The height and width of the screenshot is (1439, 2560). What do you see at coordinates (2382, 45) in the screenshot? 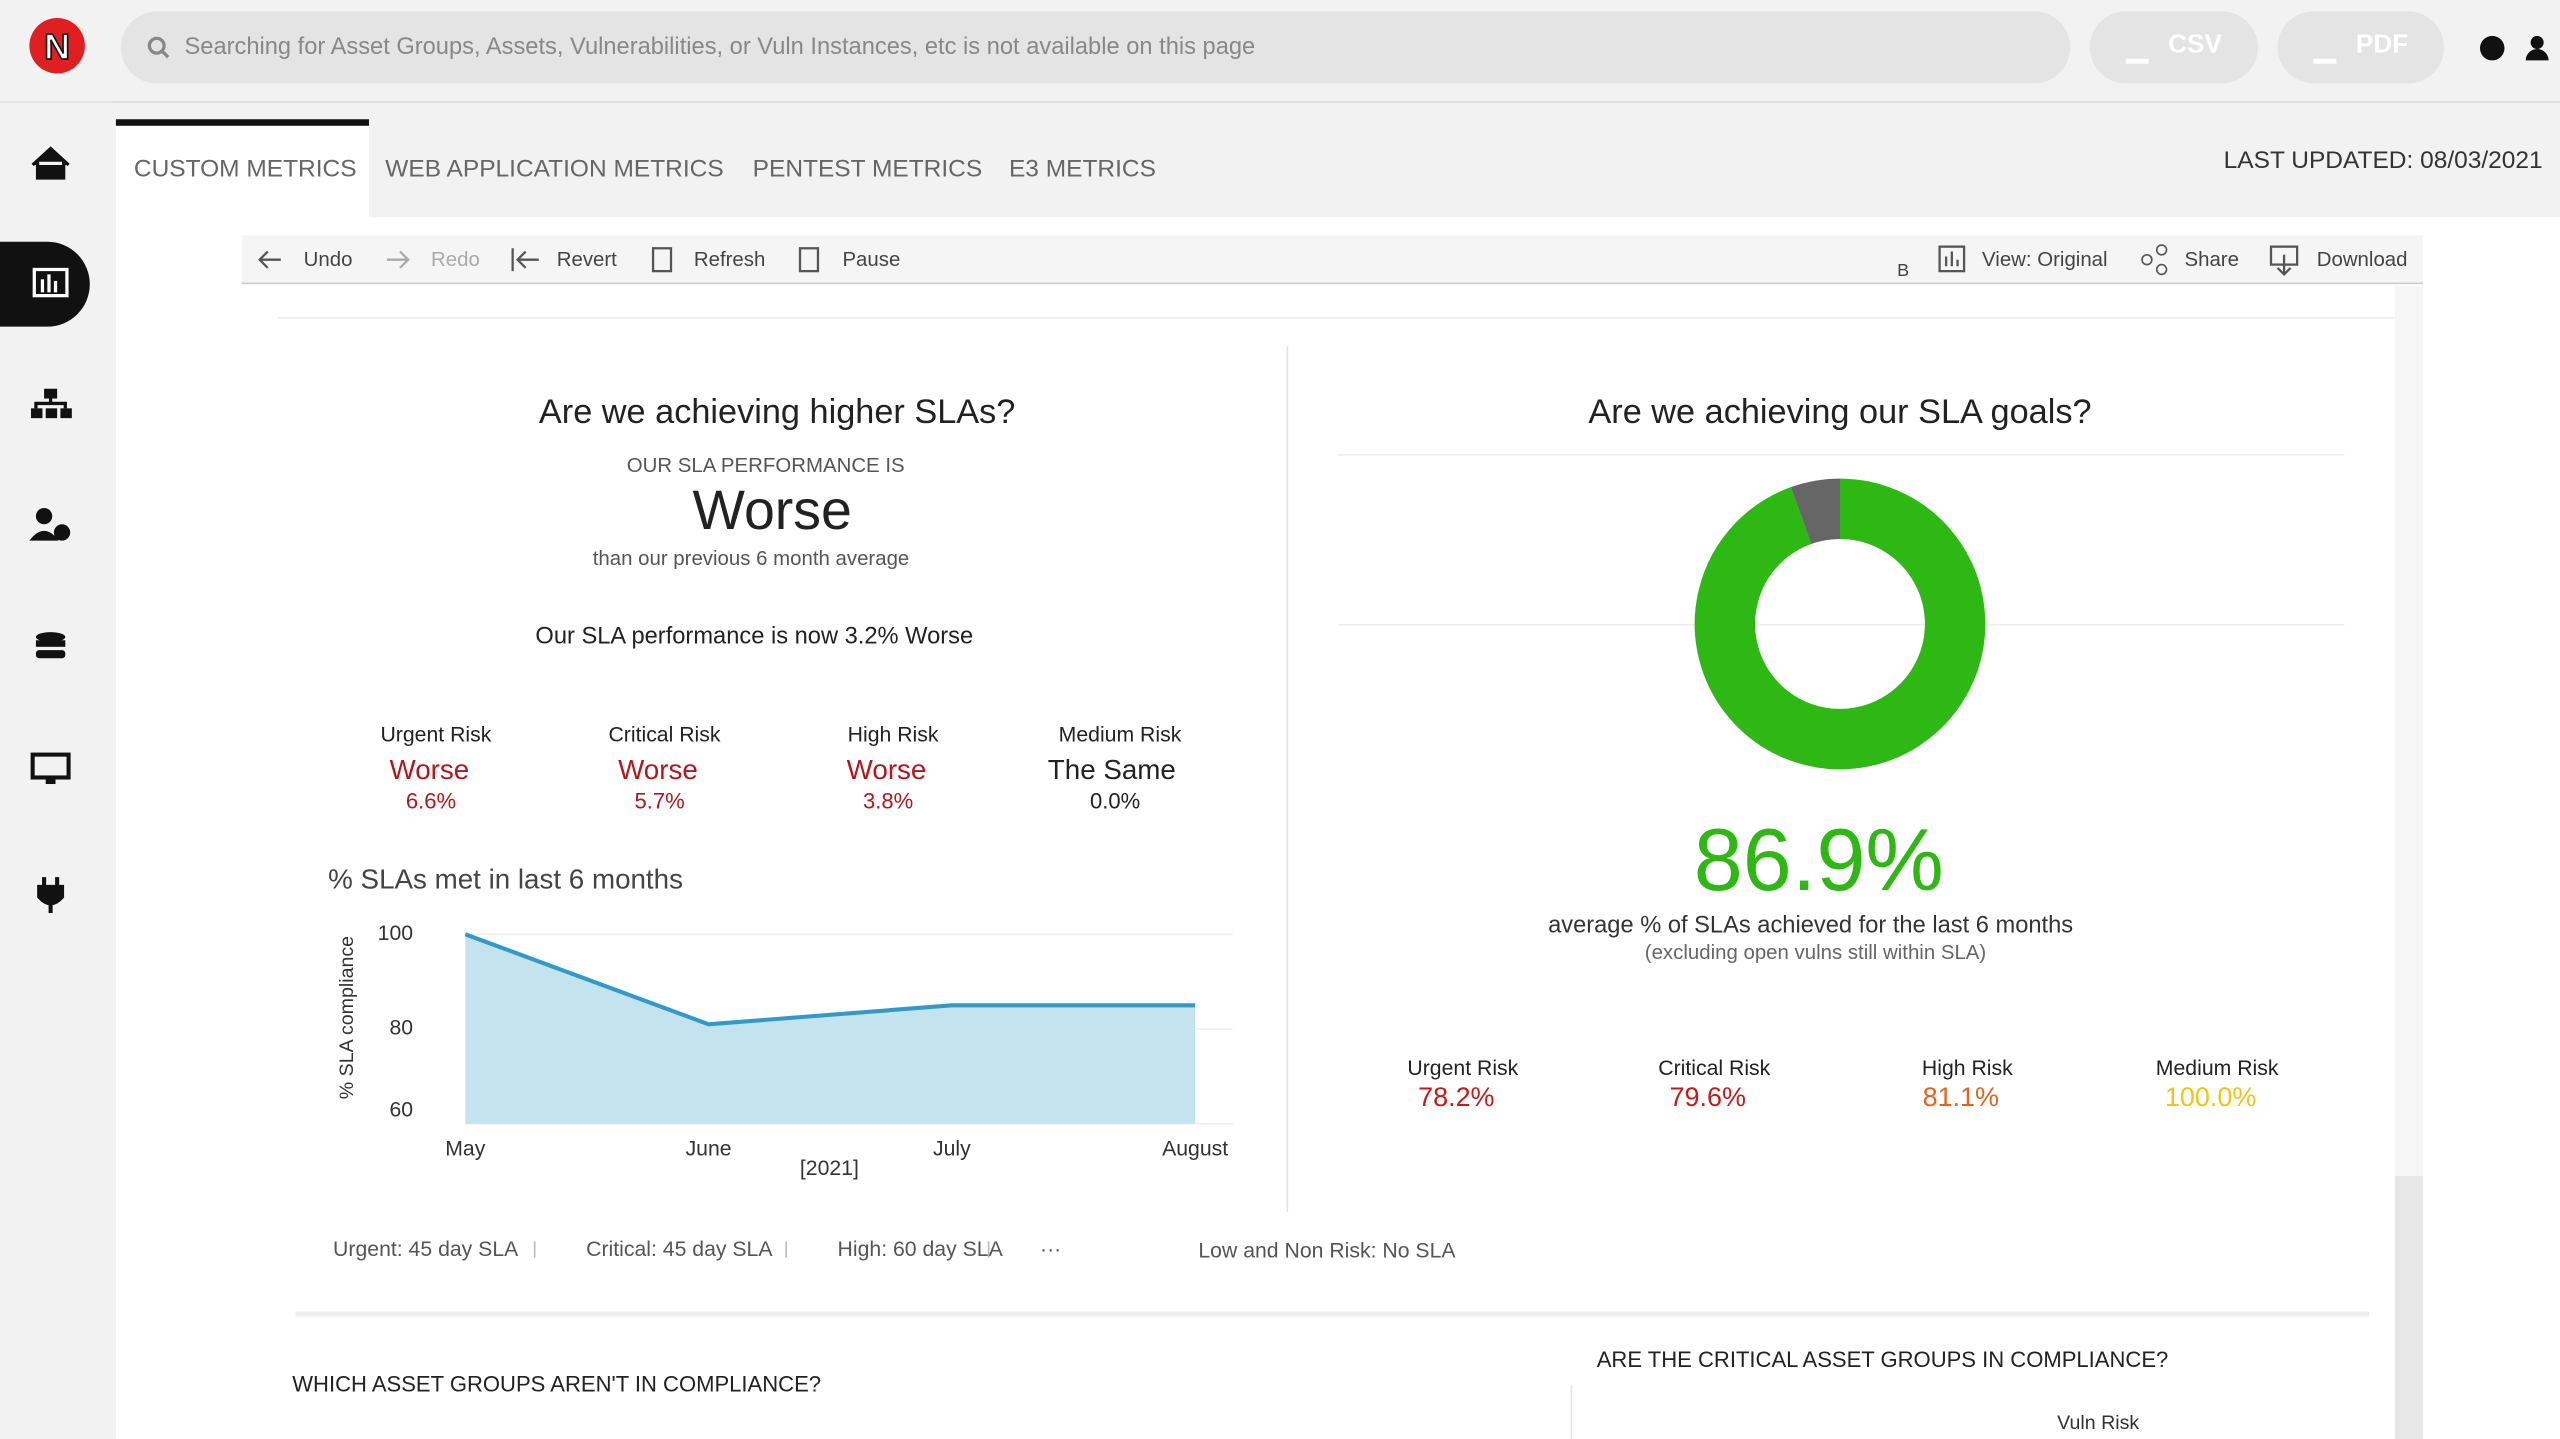
I see `pdf-label: PDF` at bounding box center [2382, 45].